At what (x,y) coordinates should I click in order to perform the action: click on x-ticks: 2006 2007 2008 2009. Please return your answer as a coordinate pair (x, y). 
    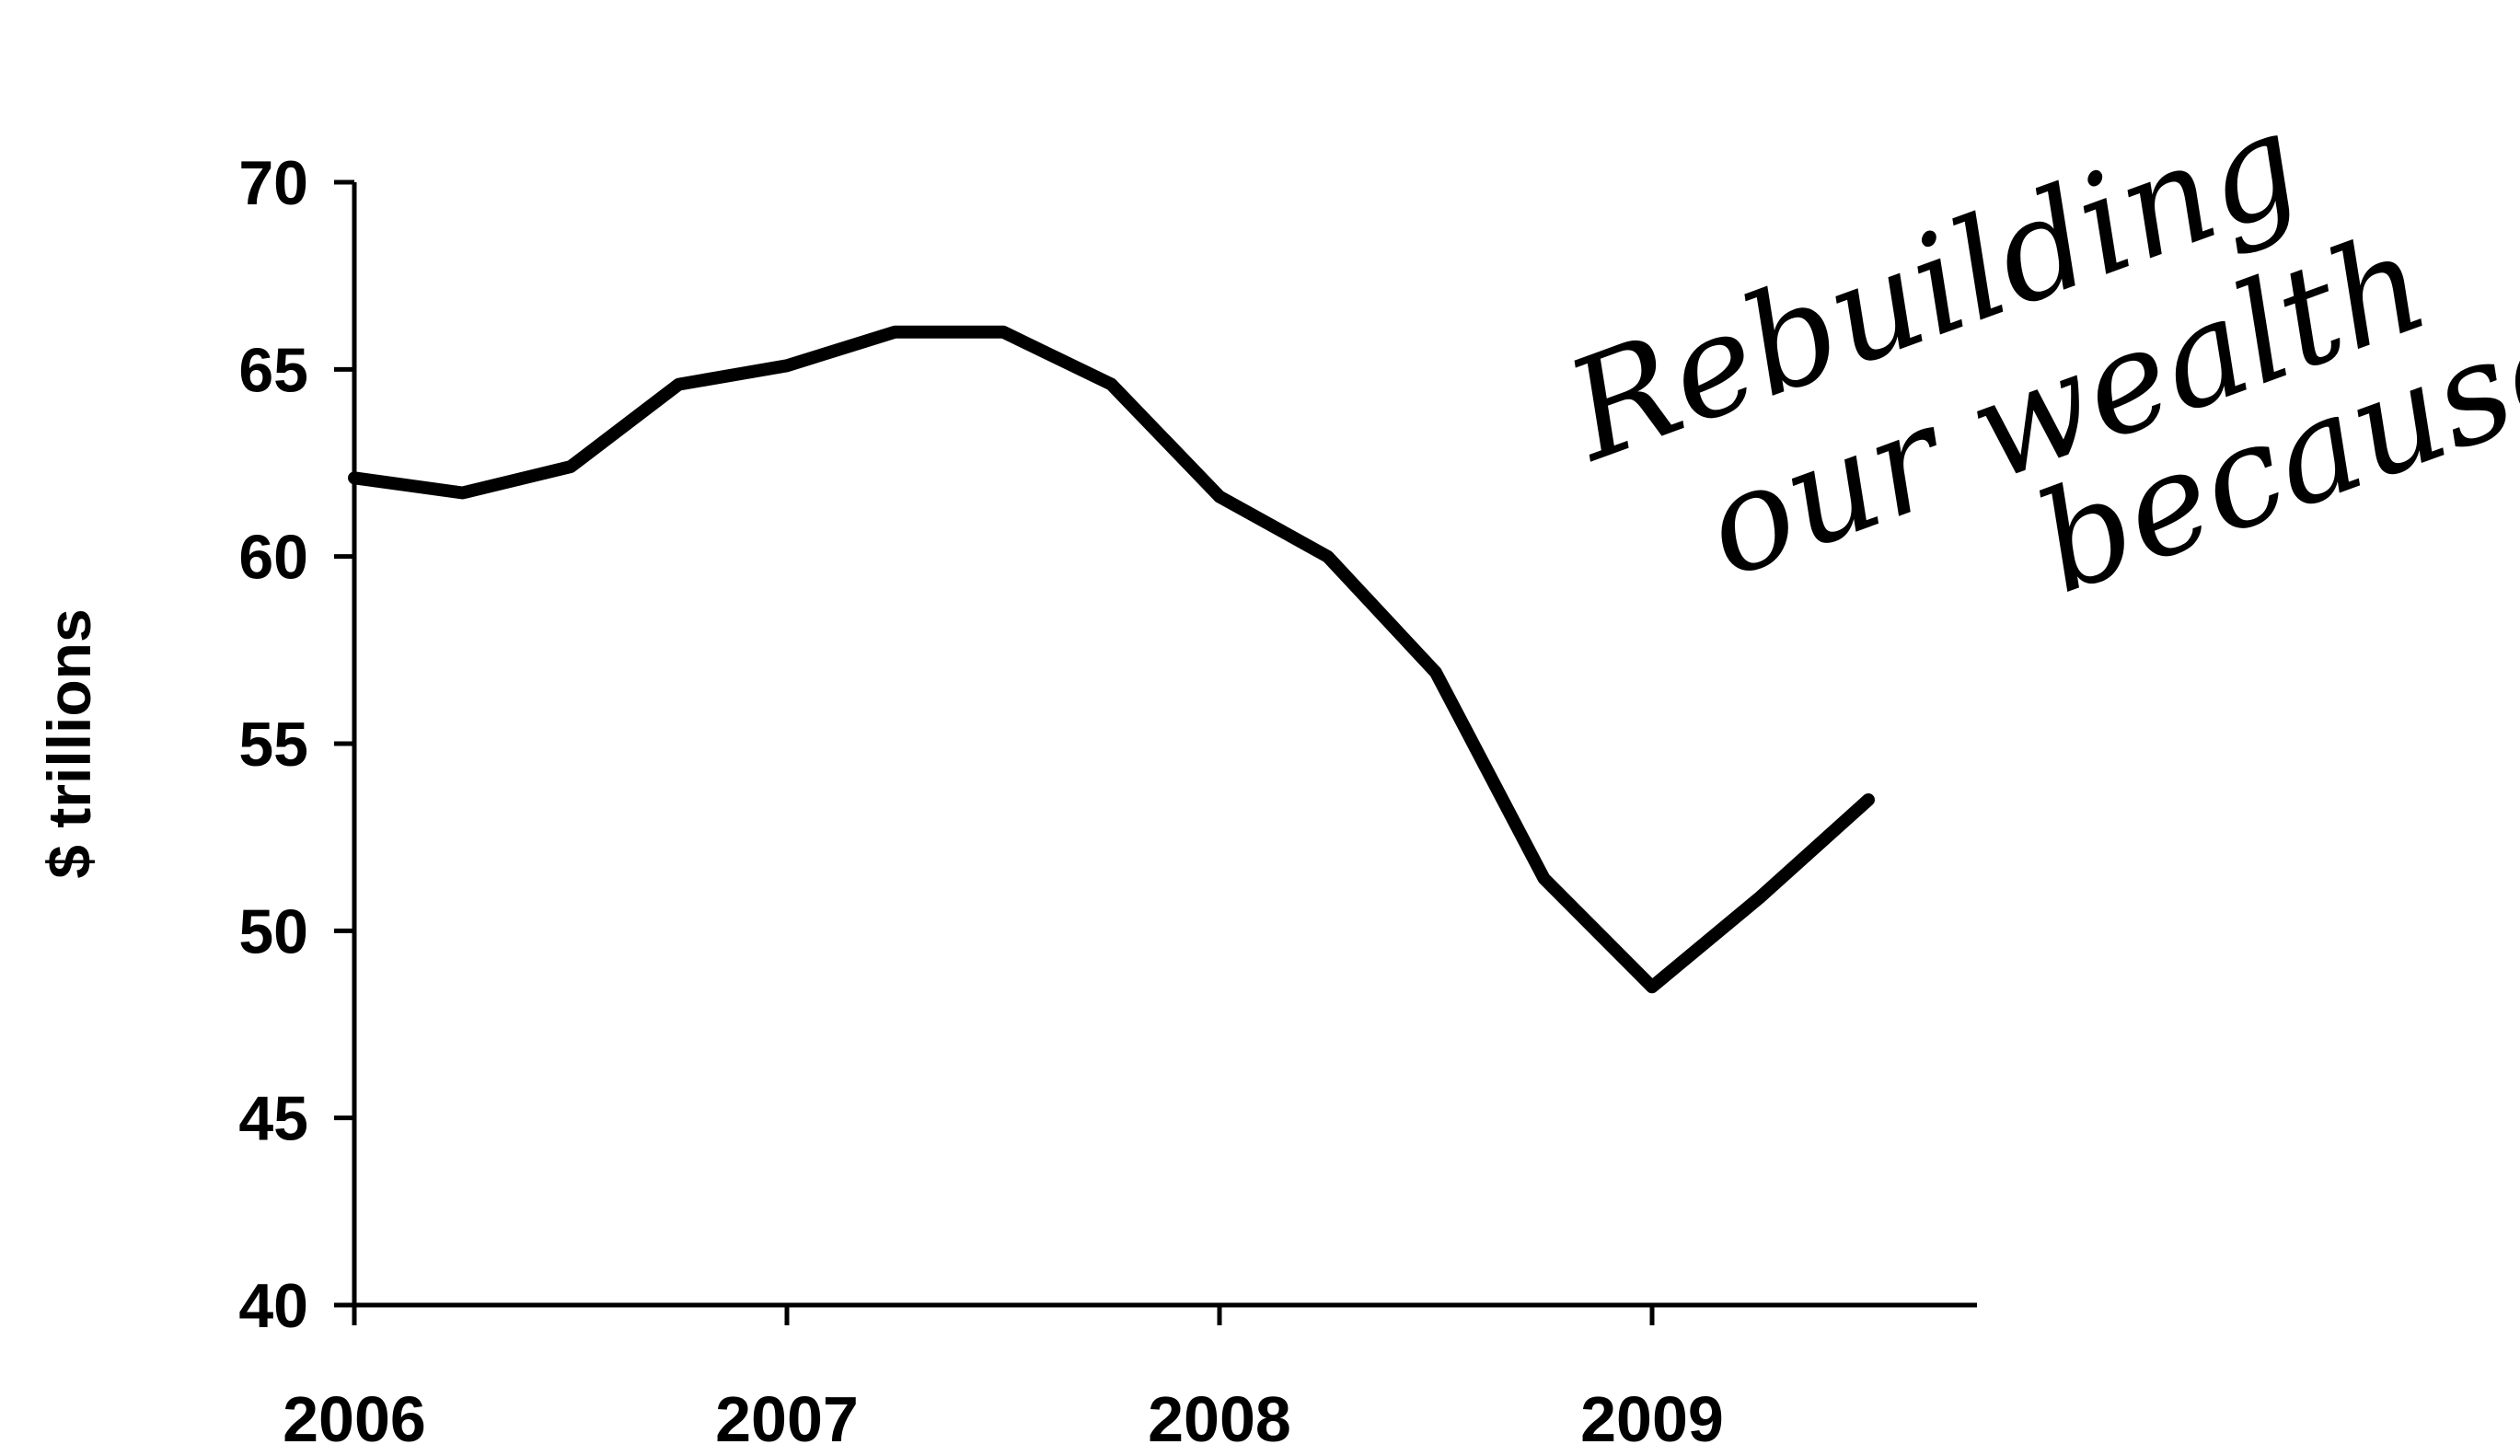
    Looking at the image, I should click on (1003, 1380).